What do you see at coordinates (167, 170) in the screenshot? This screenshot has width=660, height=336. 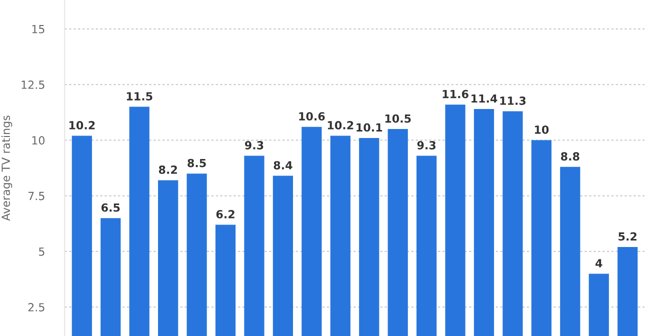 I see `data-label: 8.2` at bounding box center [167, 170].